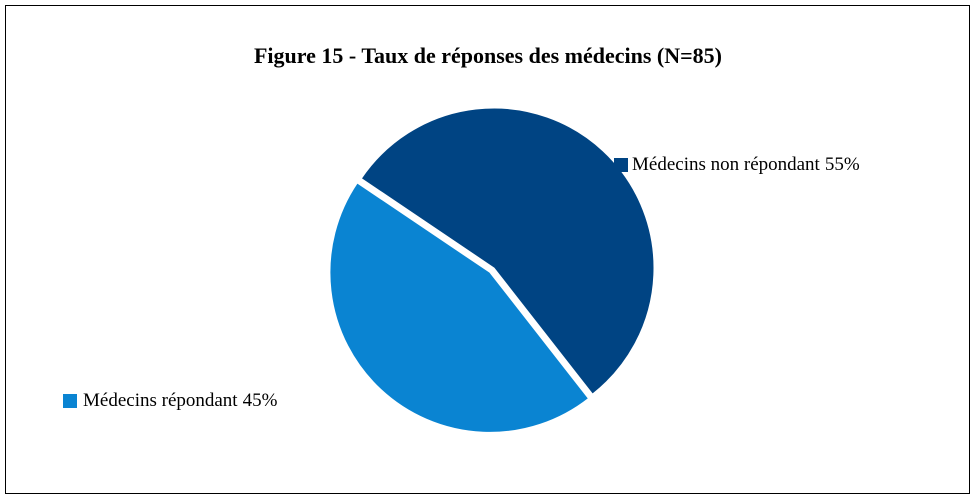 The height and width of the screenshot is (497, 973). I want to click on data-label: Médecins répondant 45%, so click(180, 400).